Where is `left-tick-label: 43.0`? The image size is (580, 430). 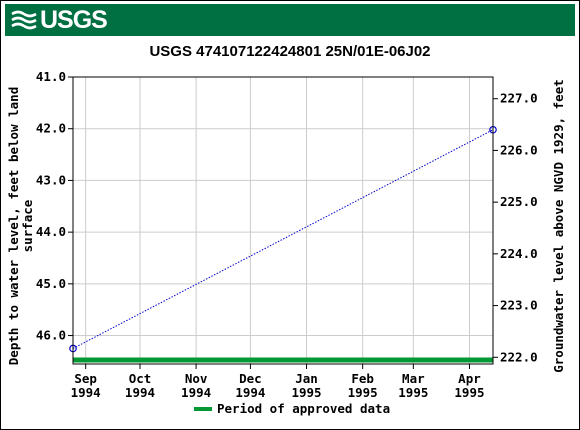
left-tick-label: 43.0 is located at coordinates (51, 179).